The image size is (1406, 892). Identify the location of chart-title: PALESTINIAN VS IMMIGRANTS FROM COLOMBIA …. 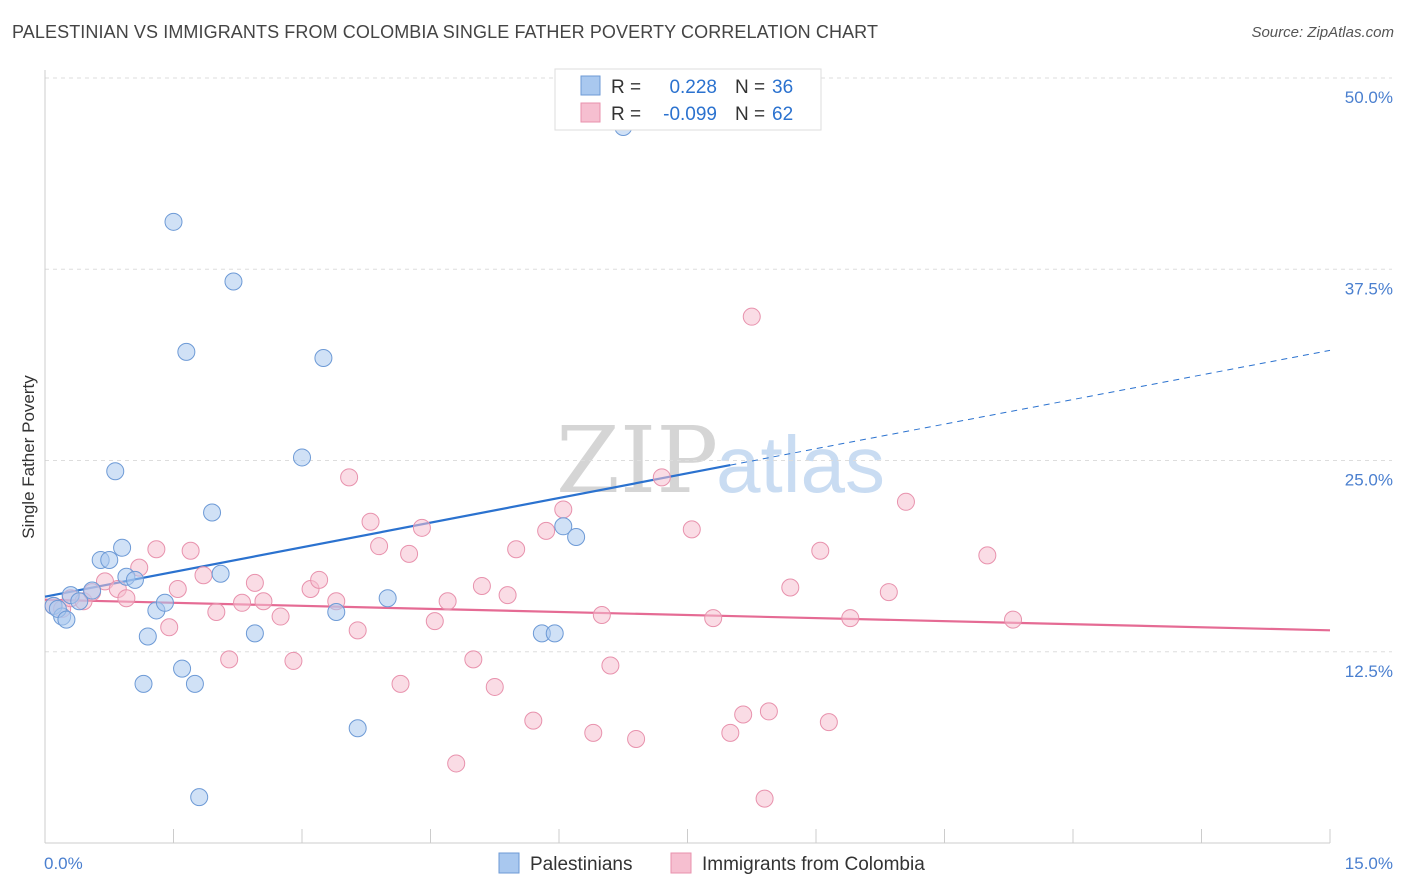
(445, 32).